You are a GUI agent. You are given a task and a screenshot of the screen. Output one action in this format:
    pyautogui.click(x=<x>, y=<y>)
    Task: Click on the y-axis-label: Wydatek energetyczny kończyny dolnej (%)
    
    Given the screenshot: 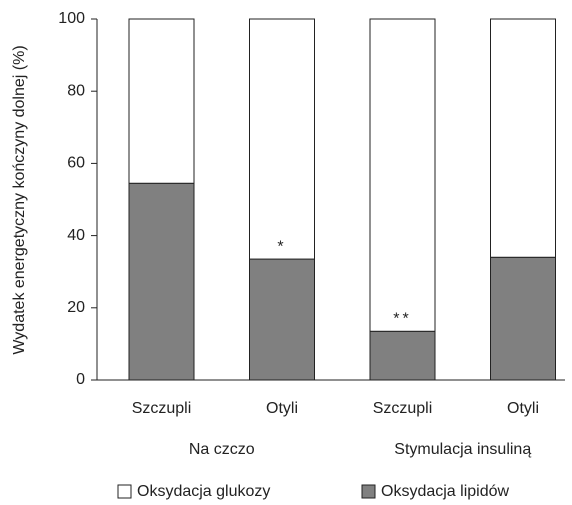 What is the action you would take?
    pyautogui.click(x=19, y=199)
    